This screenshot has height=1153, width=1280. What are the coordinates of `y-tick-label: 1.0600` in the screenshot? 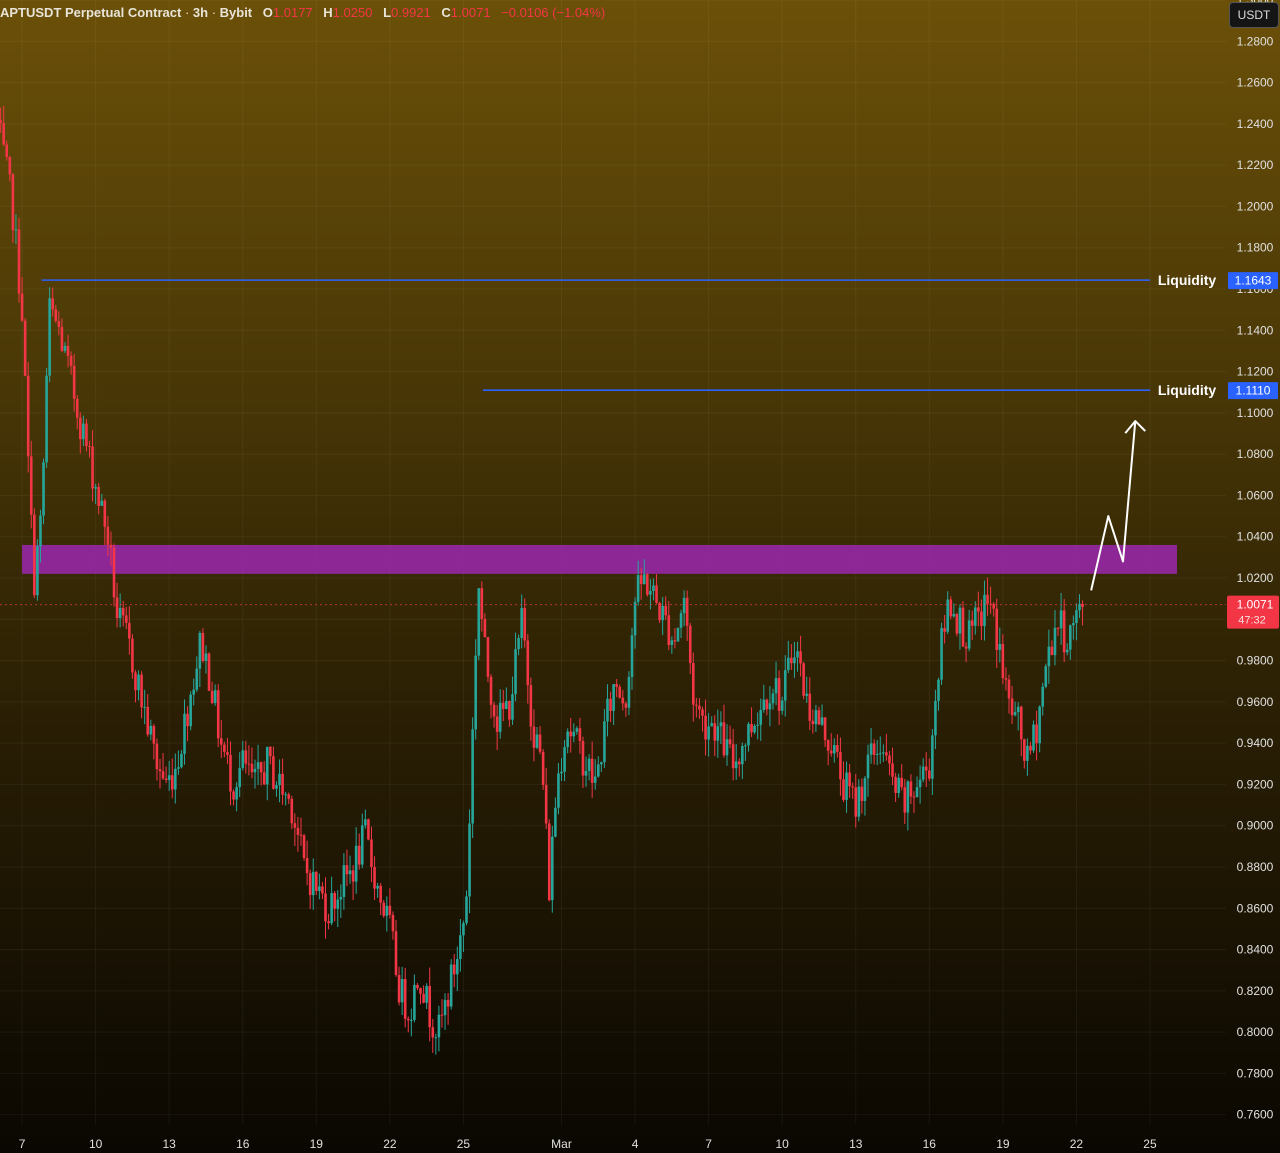 It's located at (1255, 495).